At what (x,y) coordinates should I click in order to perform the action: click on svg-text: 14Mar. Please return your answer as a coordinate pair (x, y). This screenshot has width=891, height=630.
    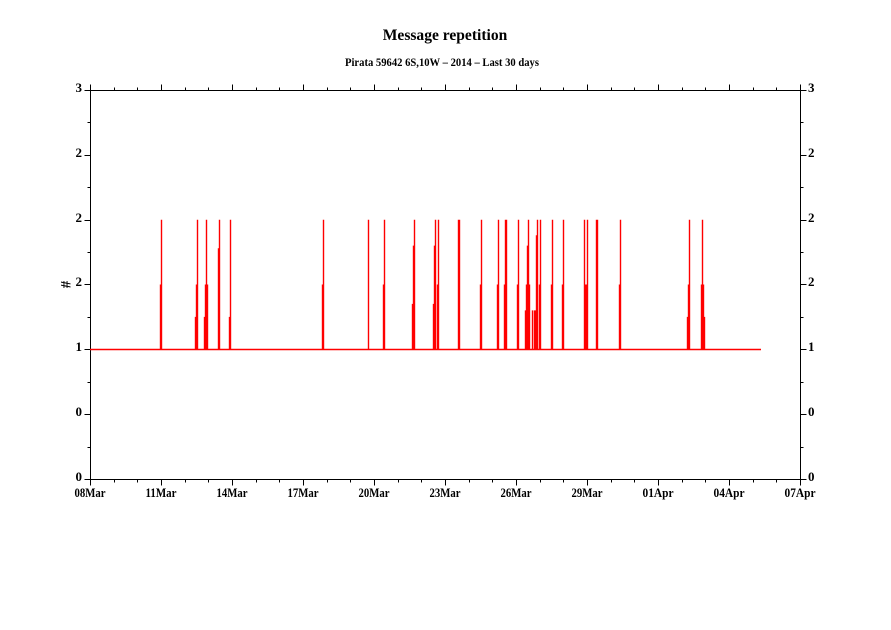
    Looking at the image, I should click on (232, 492).